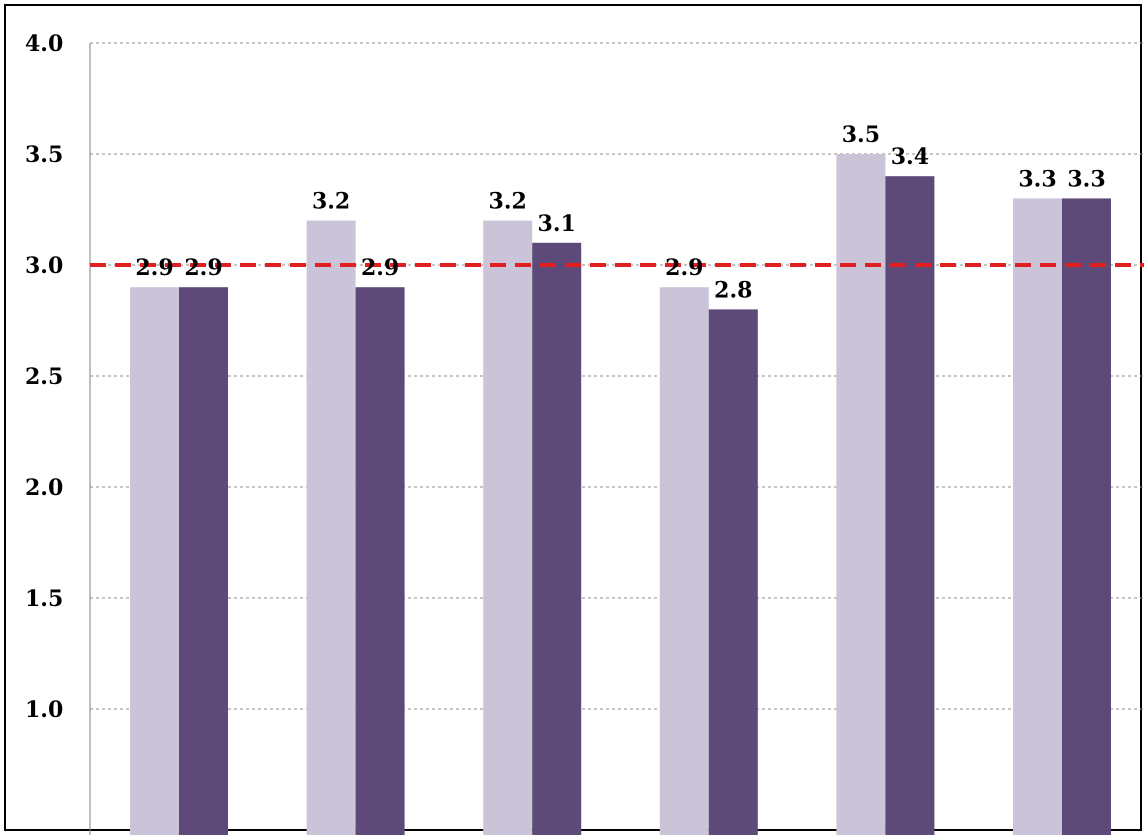  Describe the element at coordinates (557, 224) in the screenshot. I see `data-label: 3.1` at that location.